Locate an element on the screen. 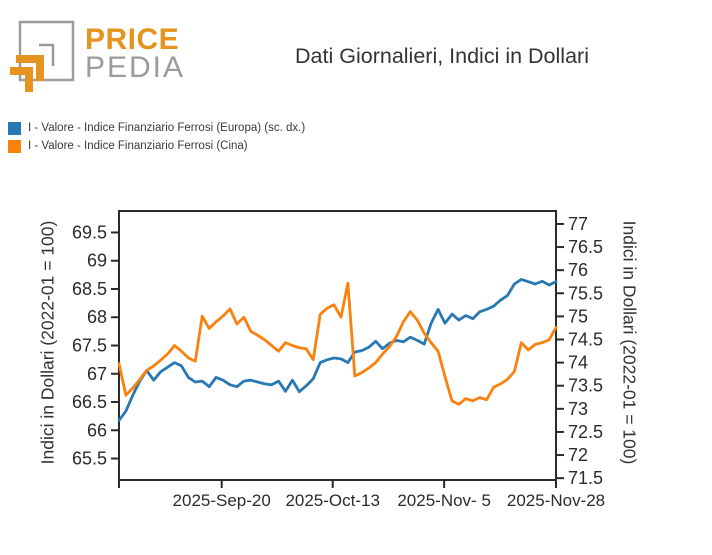 Image resolution: width=712 pixels, height=555 pixels. series-line-cina is located at coordinates (337, 343).